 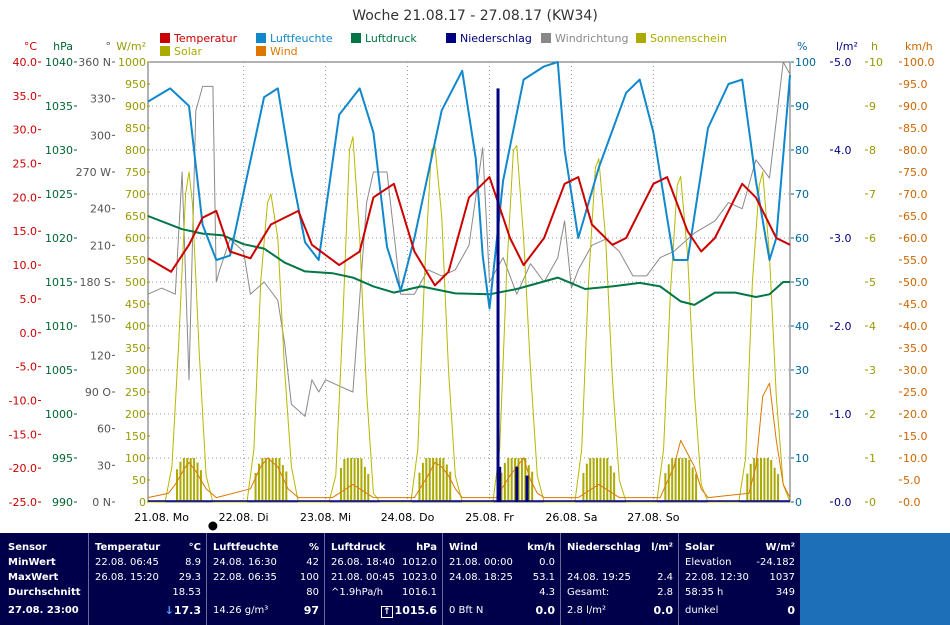 I want to click on temperature-tick-label: 0.0, so click(x=29, y=333).